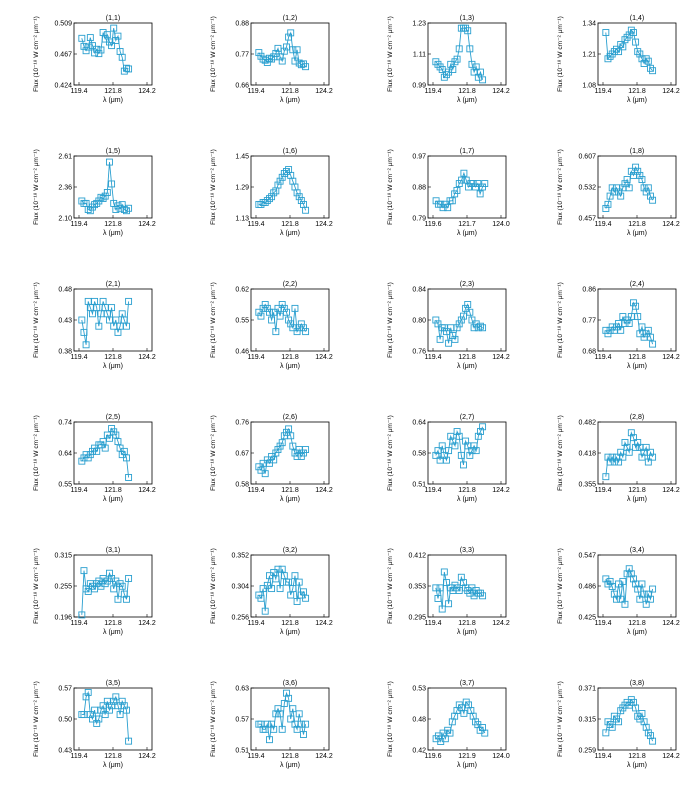 The height and width of the screenshot is (800, 700). Describe the element at coordinates (589, 320) in the screenshot. I see `y-tick-label: 0.77` at that location.